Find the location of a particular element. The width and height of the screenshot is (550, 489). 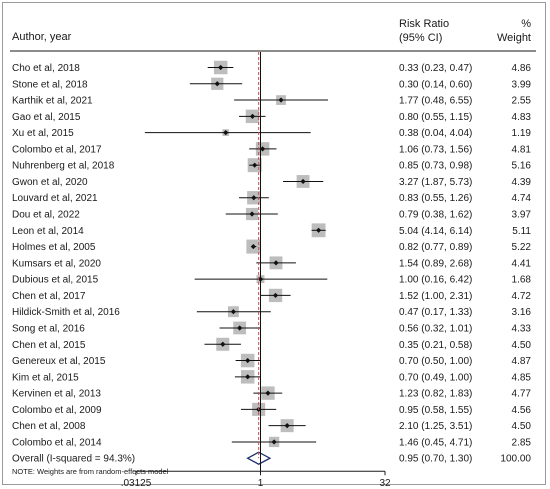

study-ci-text: 0.35 (0.21, 0.58) is located at coordinates (435, 345).